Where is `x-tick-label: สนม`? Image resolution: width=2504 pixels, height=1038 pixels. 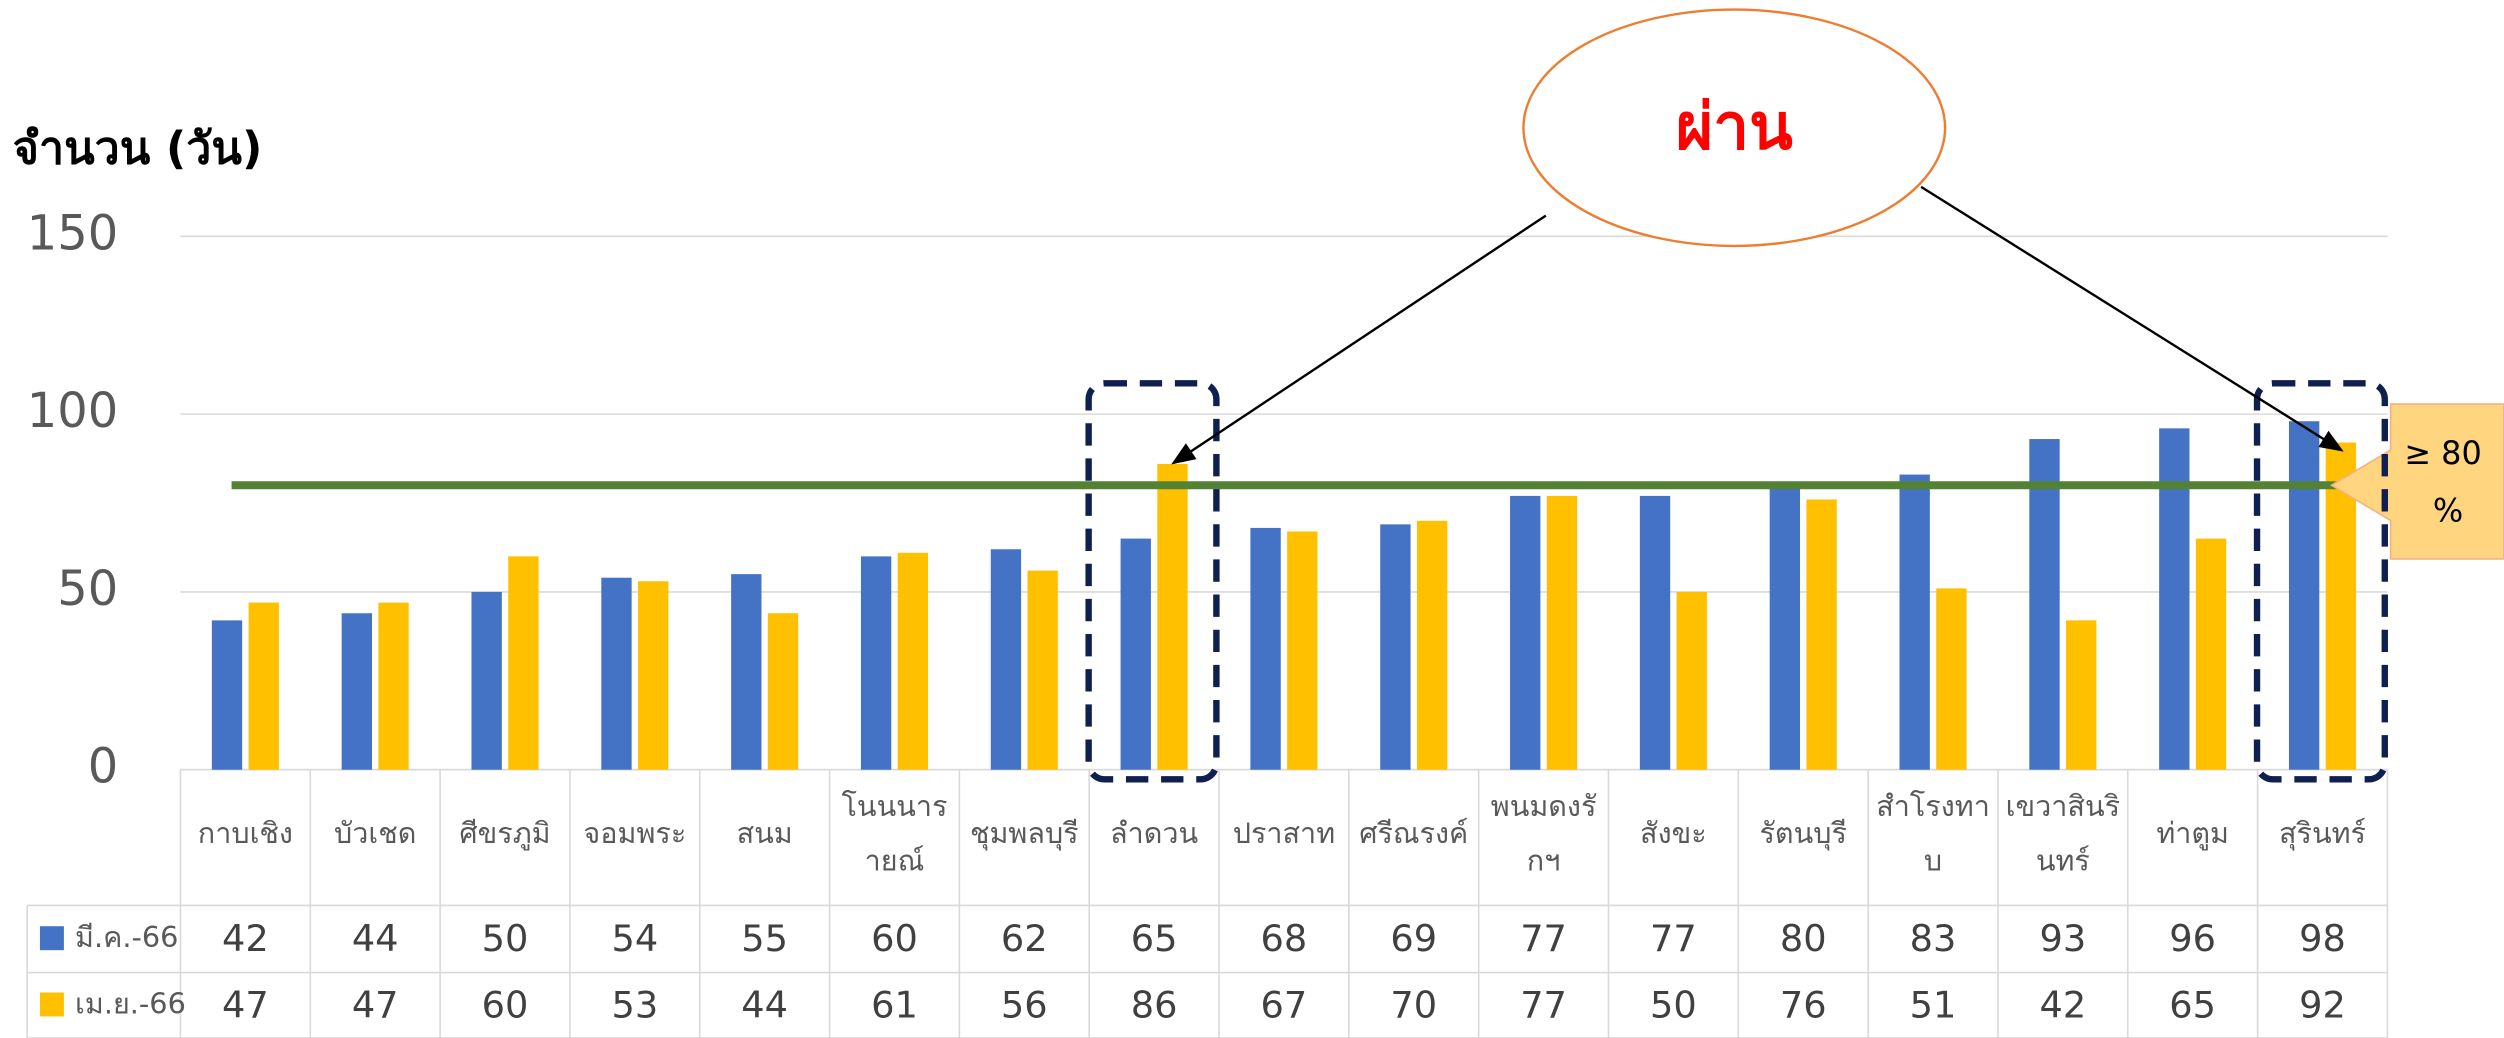 x-tick-label: สนม is located at coordinates (765, 833).